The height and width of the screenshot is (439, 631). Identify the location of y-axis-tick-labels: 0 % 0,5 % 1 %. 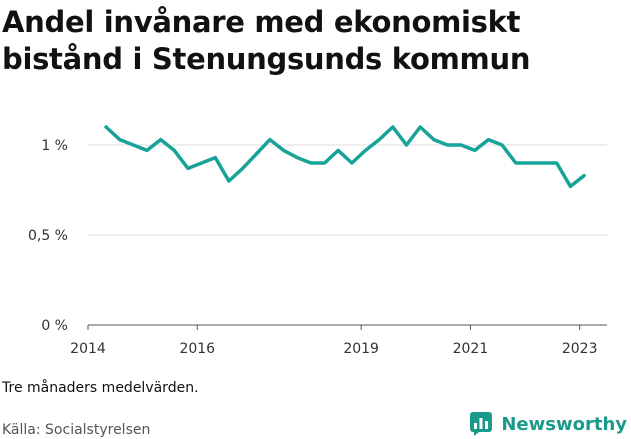
(48, 236).